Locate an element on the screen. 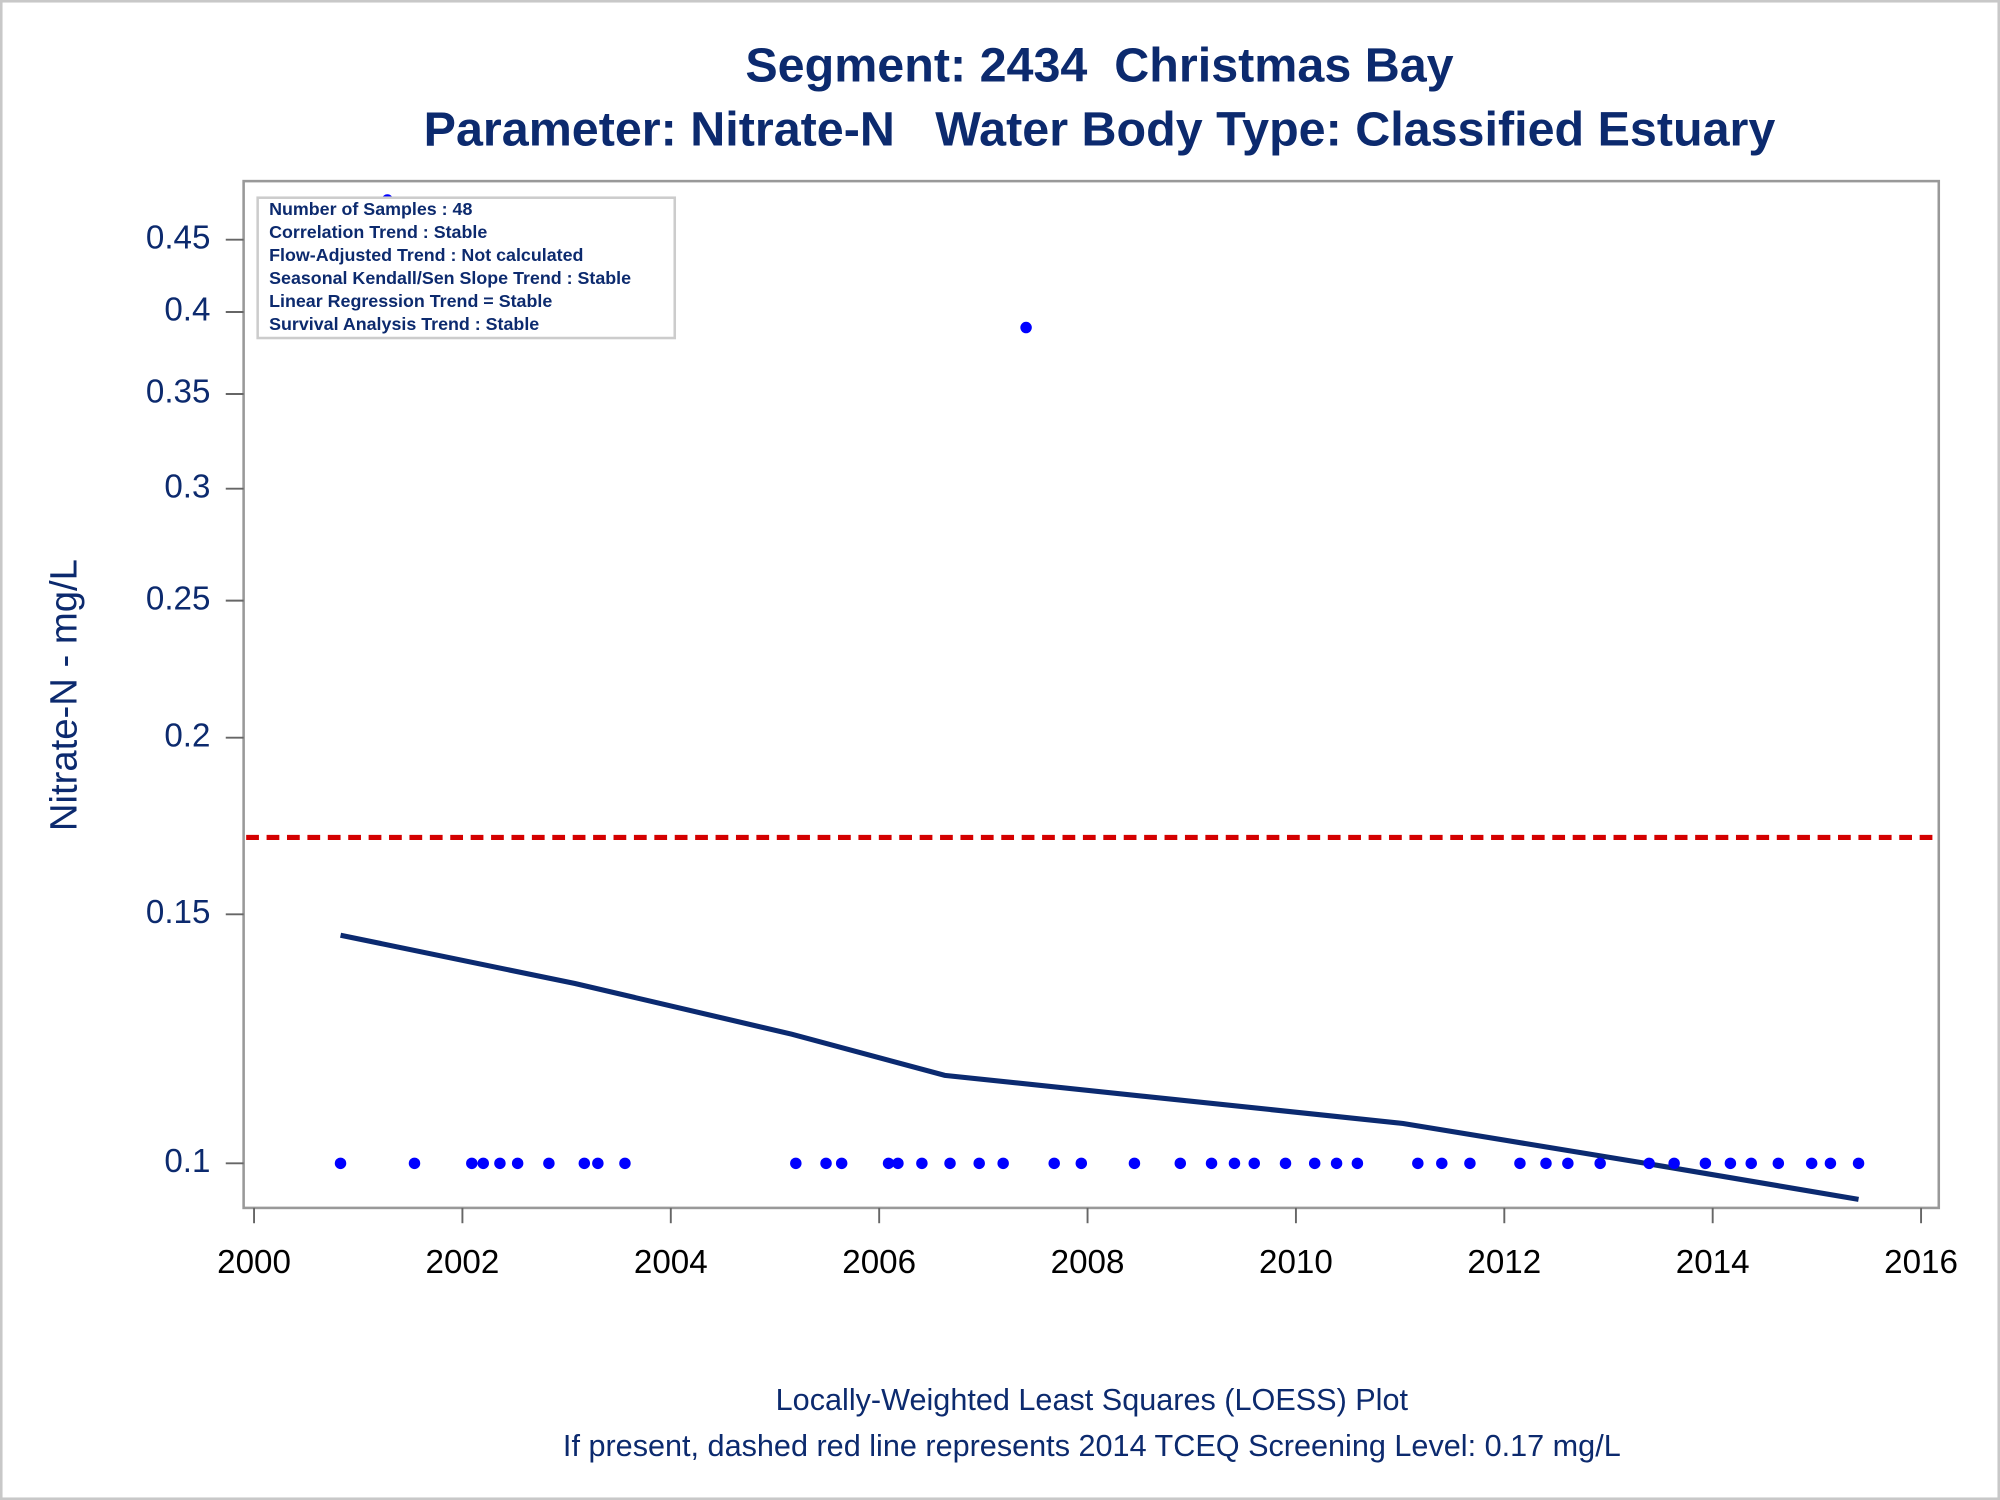 Image resolution: width=2000 pixels, height=1500 pixels. stats-line: Linear Regression Trend = Stable is located at coordinates (410, 301).